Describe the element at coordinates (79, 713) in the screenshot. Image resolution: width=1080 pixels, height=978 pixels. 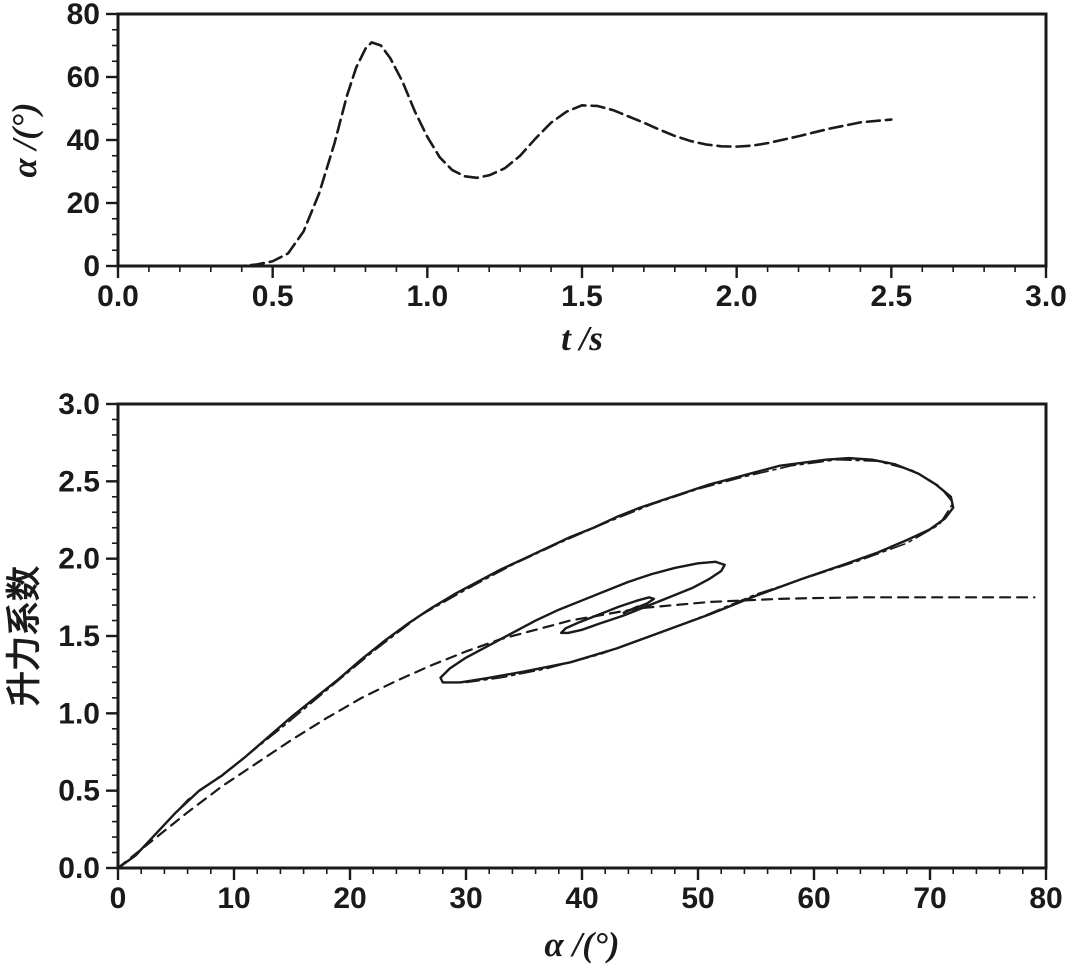
I see `y-tick-label: 1.0` at that location.